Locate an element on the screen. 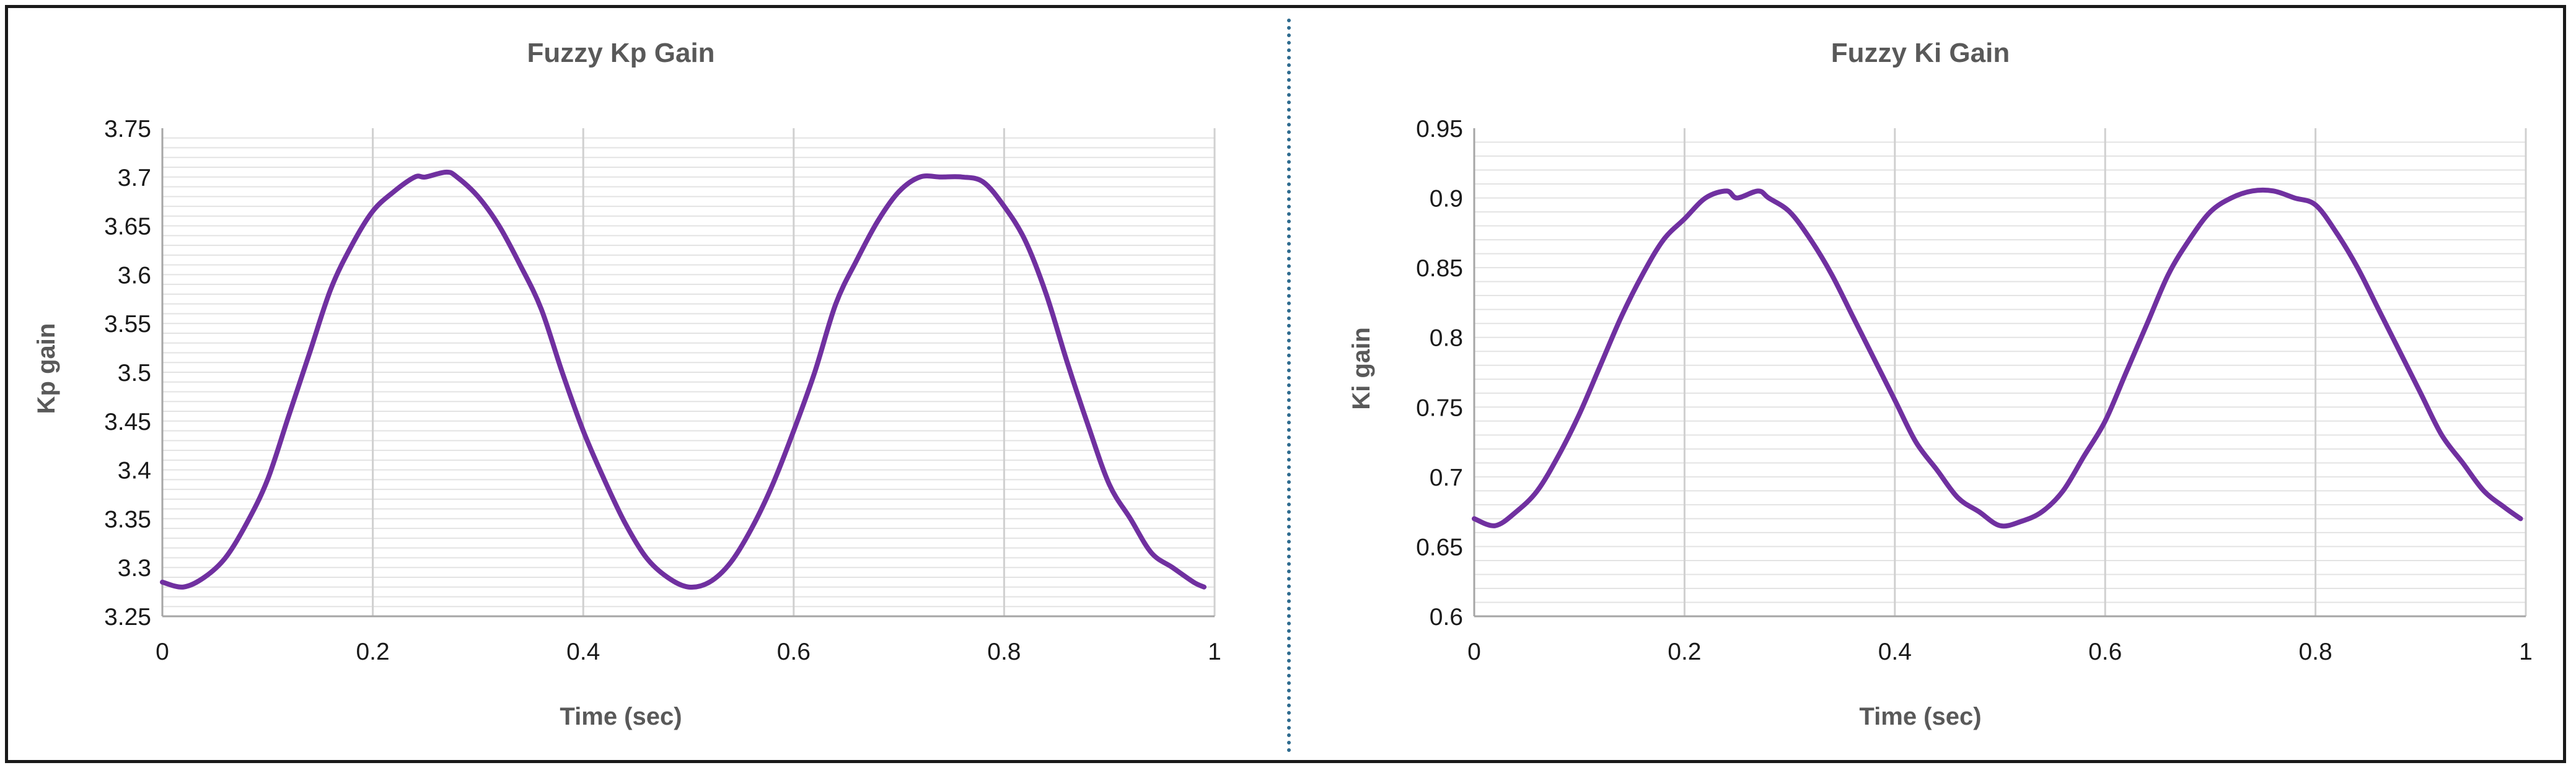 The height and width of the screenshot is (773, 2576). x-axis-title: Time (sec) is located at coordinates (621, 716).